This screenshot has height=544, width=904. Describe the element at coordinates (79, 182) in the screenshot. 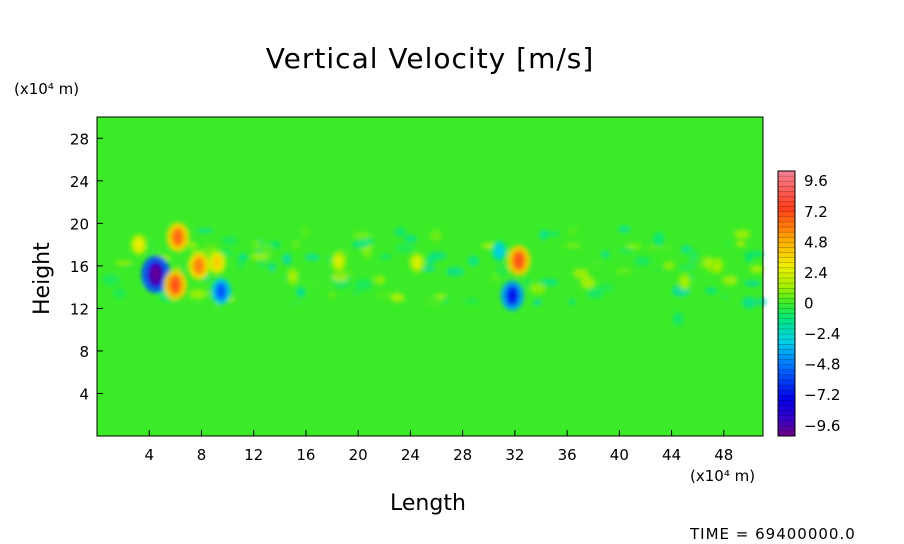

I see `y-tick-label: 24` at that location.